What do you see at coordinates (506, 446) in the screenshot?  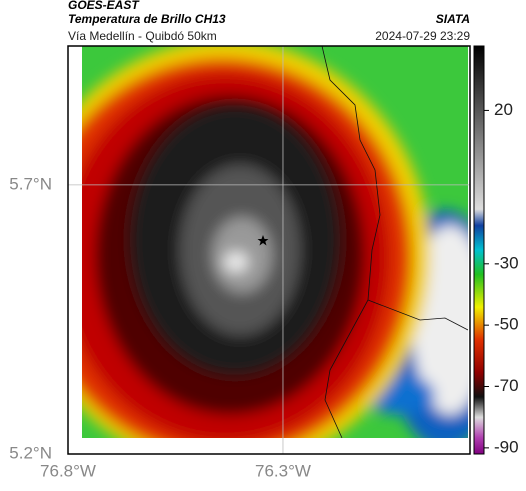 I see `colorbar-label: -90` at bounding box center [506, 446].